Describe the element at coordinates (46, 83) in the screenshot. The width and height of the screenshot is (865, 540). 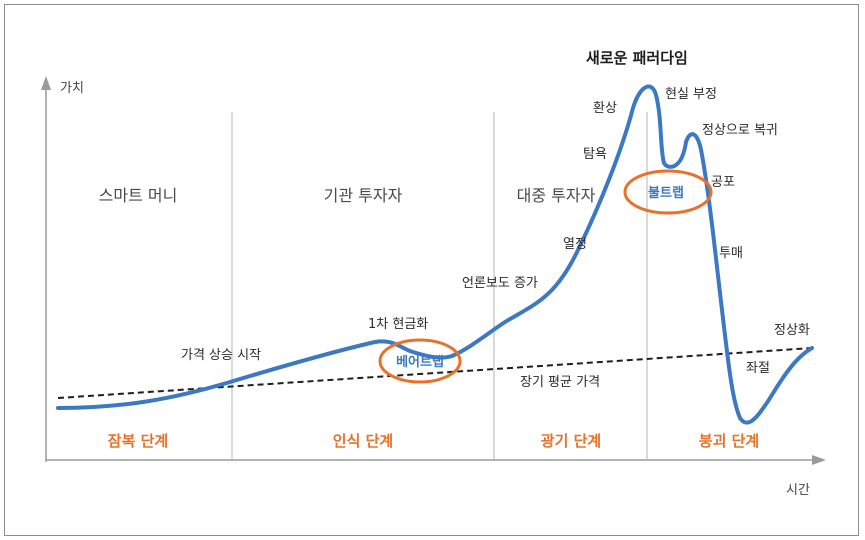
I see `y-axis-arrow-icon` at that location.